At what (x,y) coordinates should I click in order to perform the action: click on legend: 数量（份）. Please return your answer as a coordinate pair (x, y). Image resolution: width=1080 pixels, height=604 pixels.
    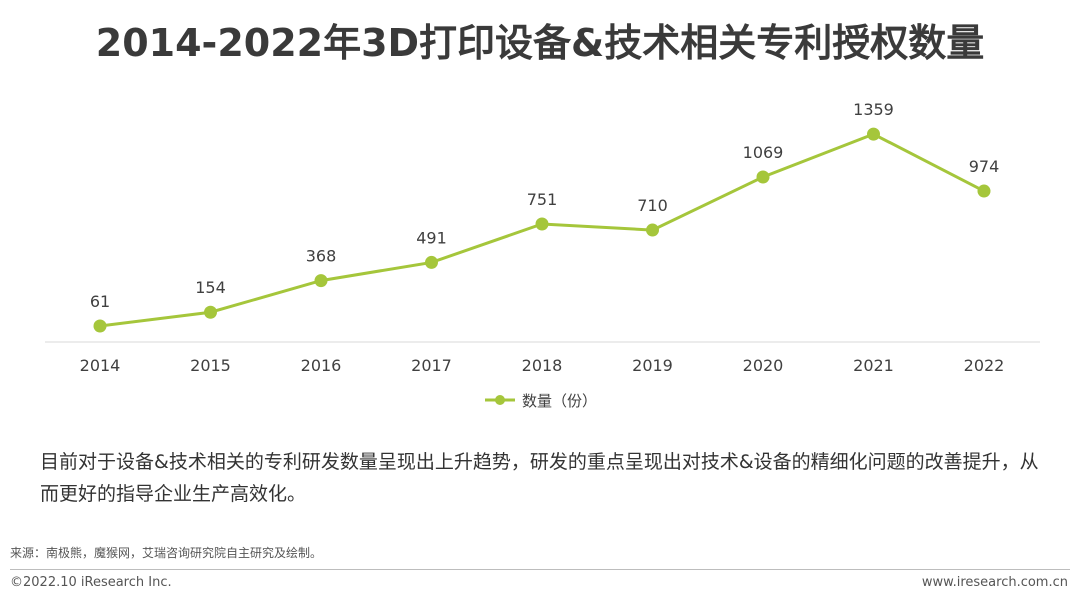
    Looking at the image, I should click on (541, 401).